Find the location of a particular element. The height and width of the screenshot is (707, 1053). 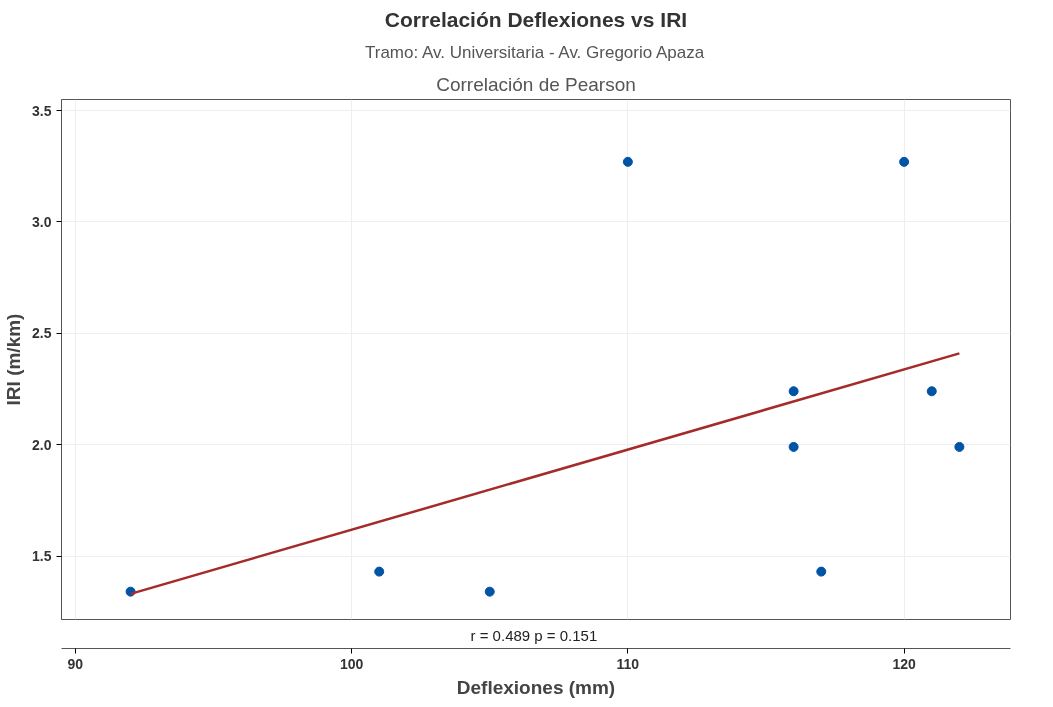

text: Correlación de Pearson is located at coordinates (536, 84).